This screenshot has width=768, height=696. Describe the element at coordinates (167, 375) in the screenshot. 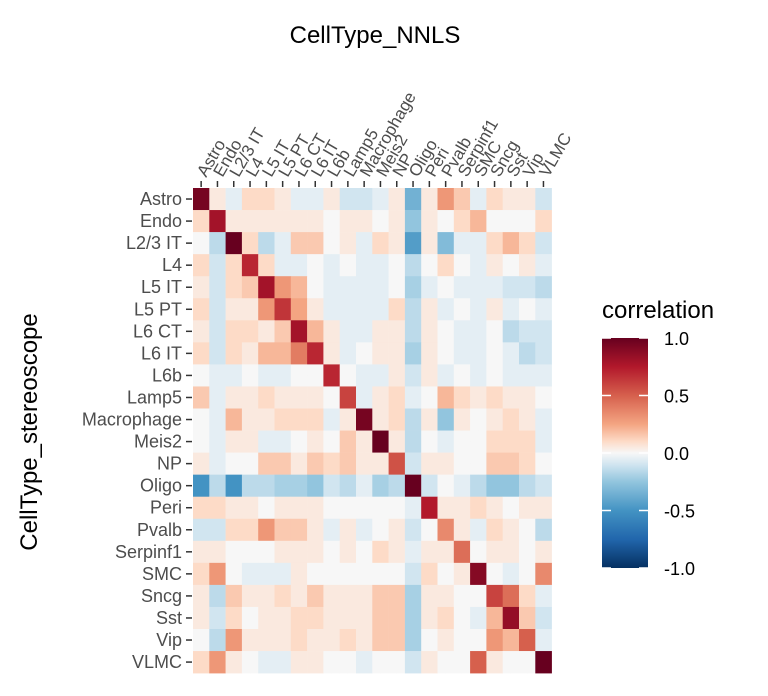

I see `y-tick-label: L6b` at that location.